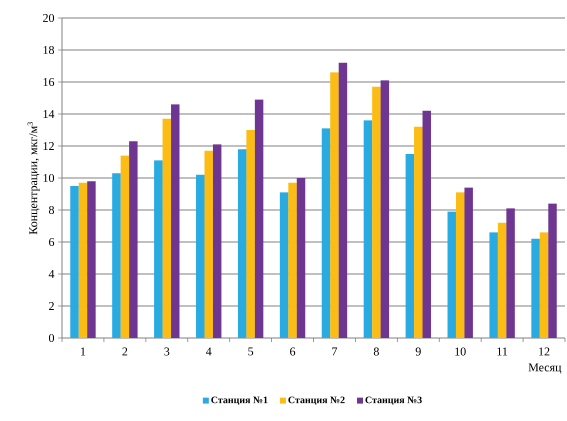 This screenshot has height=421, width=567. What do you see at coordinates (460, 351) in the screenshot?
I see `x-tick-label: 10` at bounding box center [460, 351].